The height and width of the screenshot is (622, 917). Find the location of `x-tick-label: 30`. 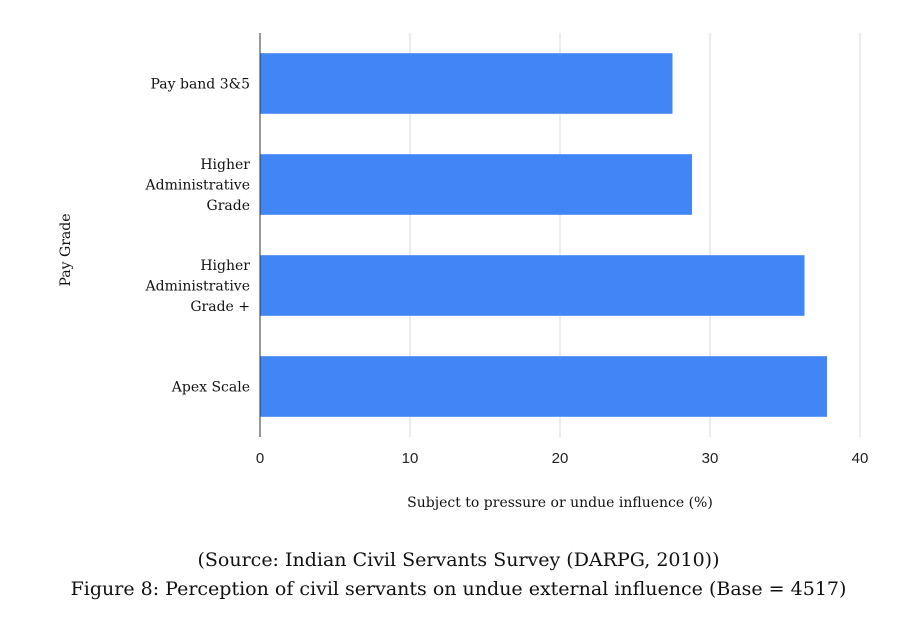

x-tick-label: 30 is located at coordinates (710, 458).